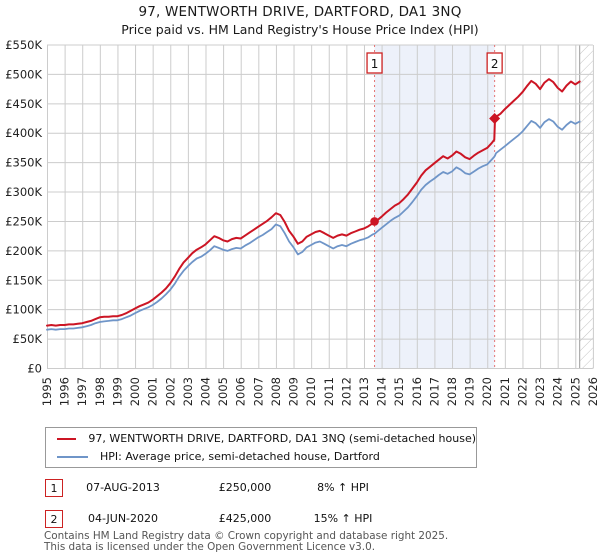 This screenshot has height=560, width=600. What do you see at coordinates (276, 391) in the screenshot?
I see `x-axis-tick-label: 2008` at bounding box center [276, 391].